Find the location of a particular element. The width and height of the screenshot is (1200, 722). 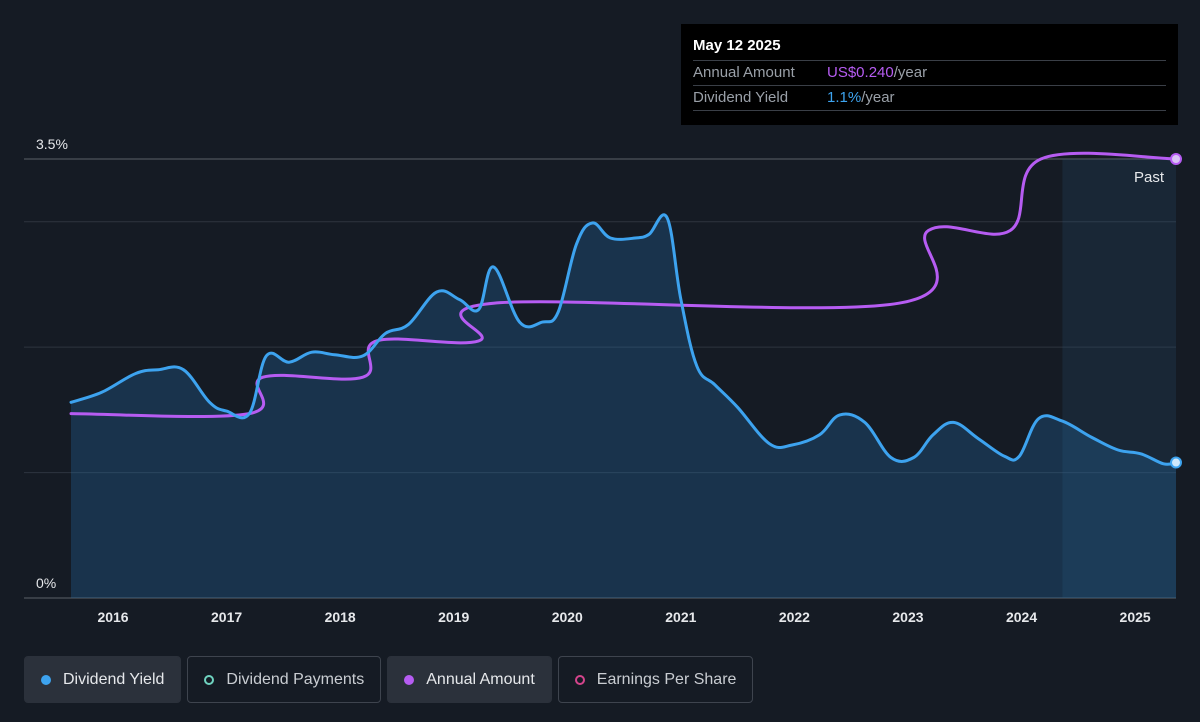

x-tick-label: 2018 is located at coordinates (340, 617).